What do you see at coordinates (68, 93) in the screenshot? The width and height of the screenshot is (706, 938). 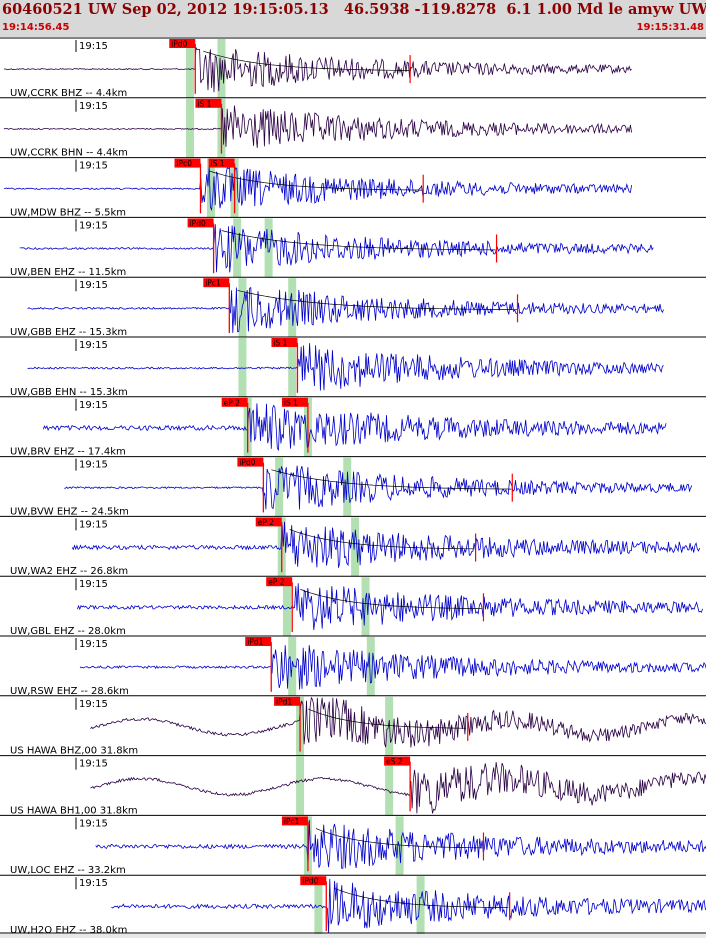 I see `station-label: UW,CCRK BHZ -- 4.4km` at bounding box center [68, 93].